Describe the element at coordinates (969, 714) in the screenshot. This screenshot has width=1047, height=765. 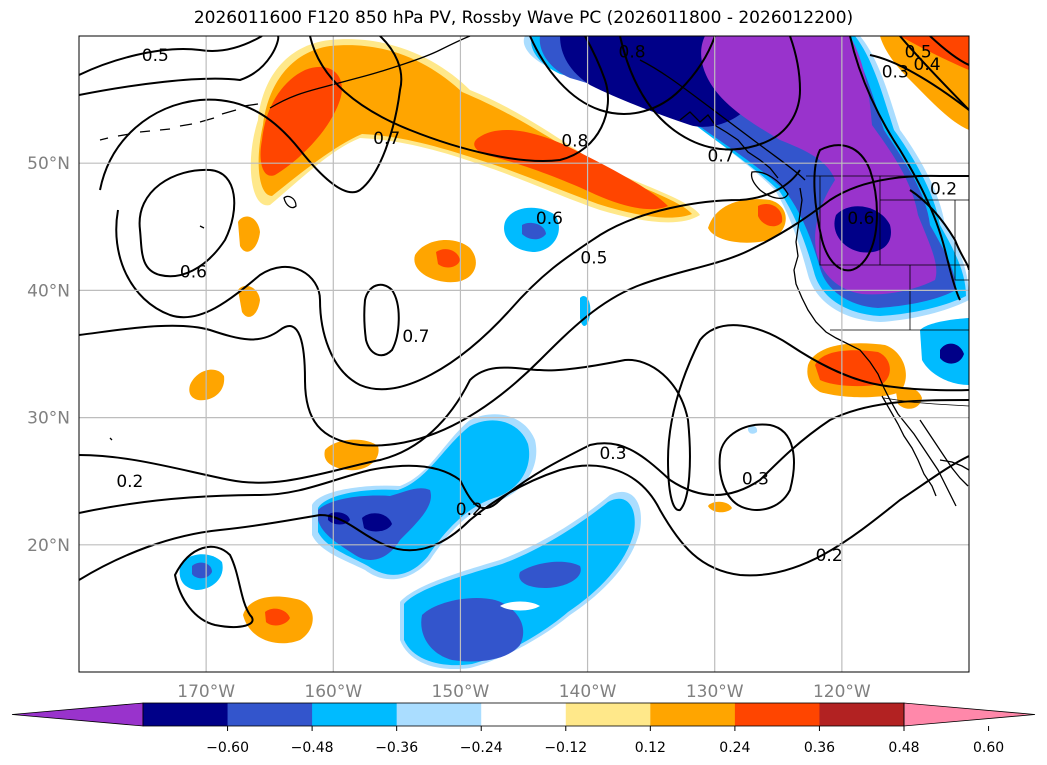
I see `colorbar-extend-max` at that location.